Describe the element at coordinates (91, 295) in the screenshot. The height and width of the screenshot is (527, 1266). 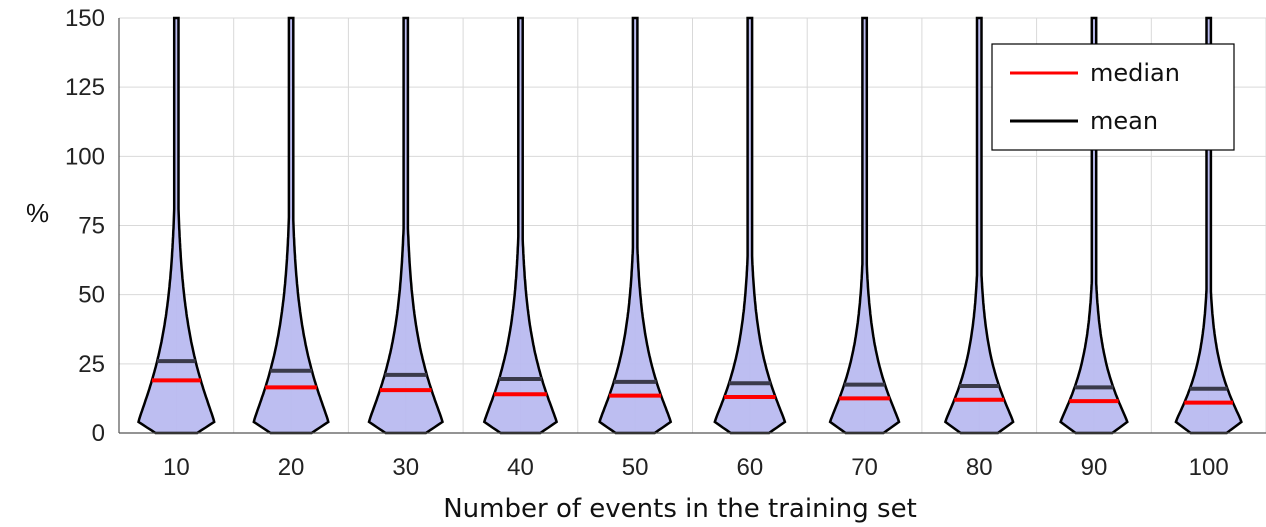
I see `y-tick-label: 50` at that location.